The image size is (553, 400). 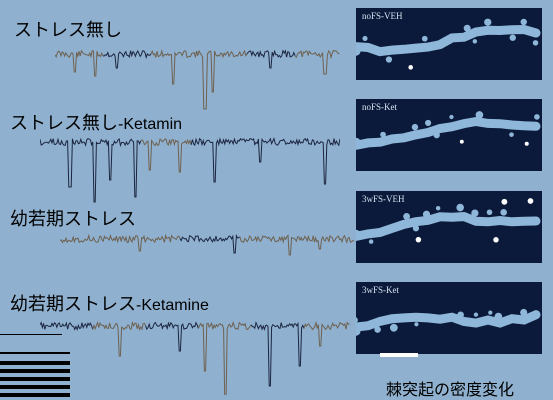 I want to click on stripe-line, so click(x=31, y=334).